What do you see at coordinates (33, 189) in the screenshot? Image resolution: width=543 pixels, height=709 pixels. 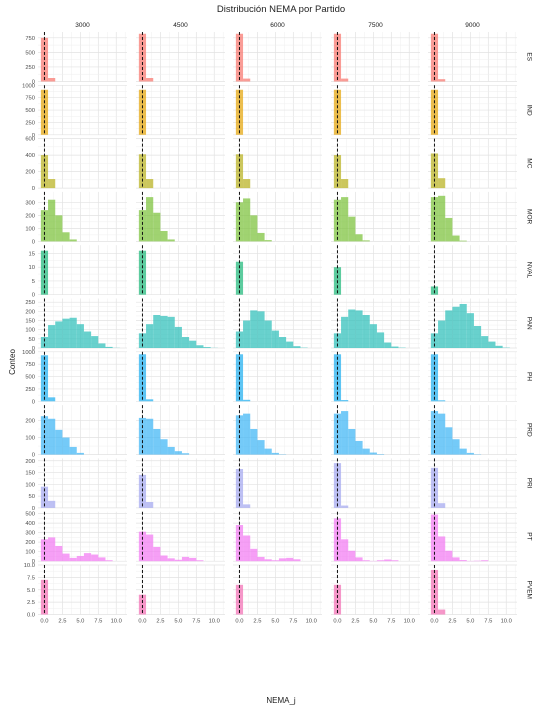 I see `y-tick-label: 0` at bounding box center [33, 189].